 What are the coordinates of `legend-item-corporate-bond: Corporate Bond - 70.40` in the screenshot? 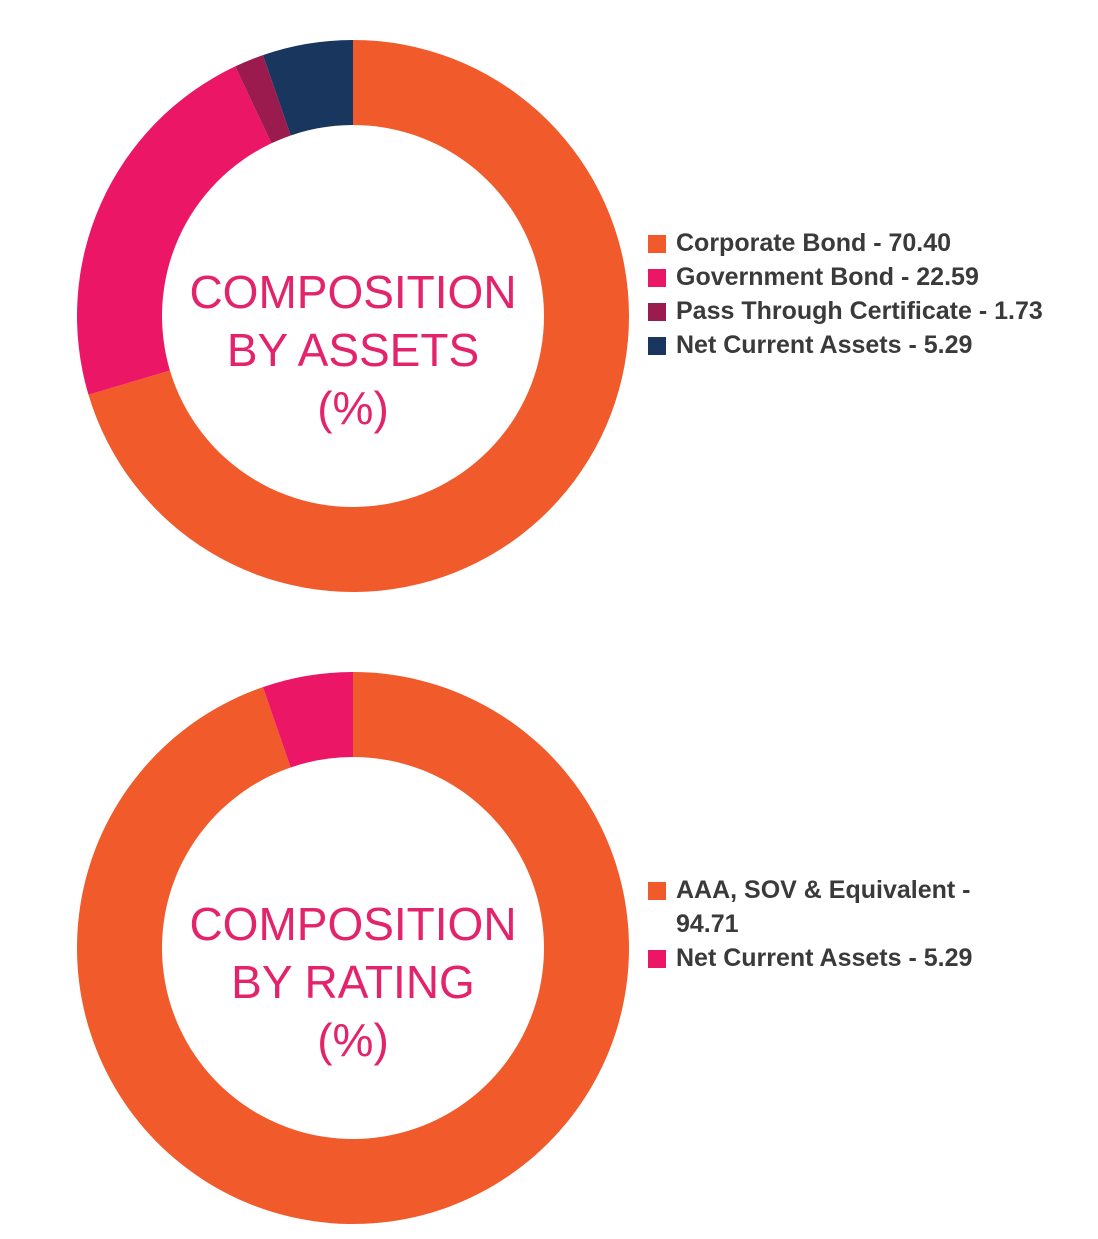 It's located at (868, 243).